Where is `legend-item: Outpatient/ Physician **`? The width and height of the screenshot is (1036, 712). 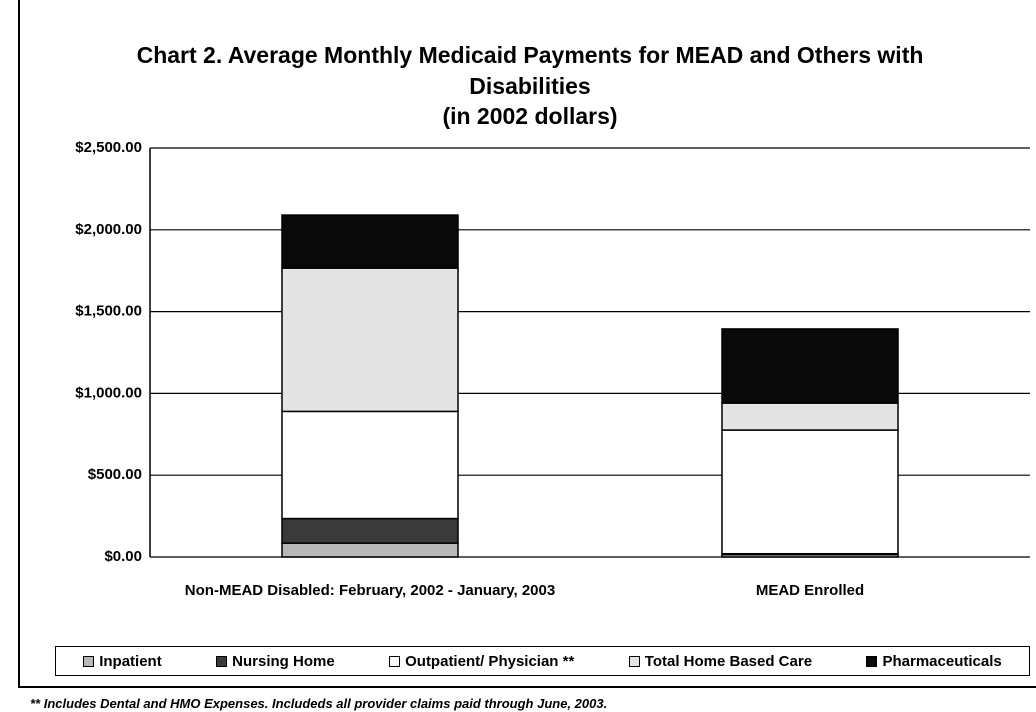 legend-item: Outpatient/ Physician ** is located at coordinates (481, 661).